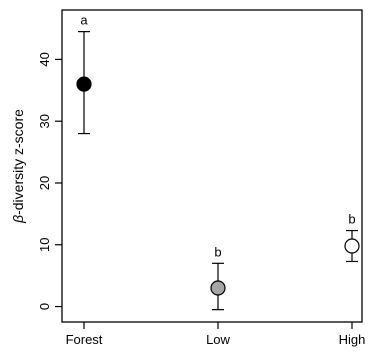  Describe the element at coordinates (44, 183) in the screenshot. I see `y-tick-label-2: 20` at that location.